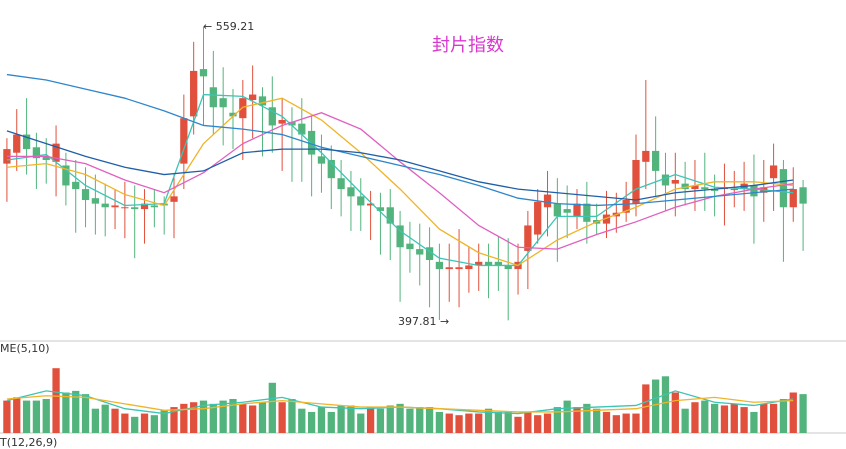 This screenshot has width=846, height=449. I want to click on volume-average-line, so click(400, 404).